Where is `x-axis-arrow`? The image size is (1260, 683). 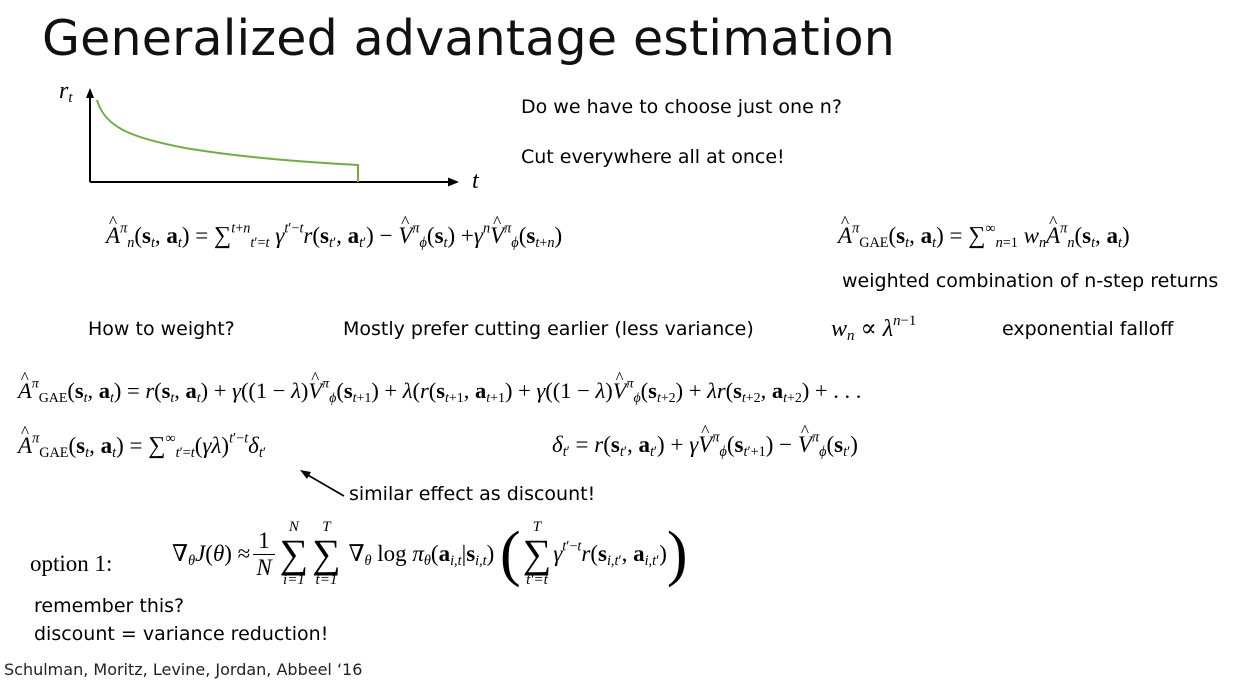
x-axis-arrow is located at coordinates (453, 182).